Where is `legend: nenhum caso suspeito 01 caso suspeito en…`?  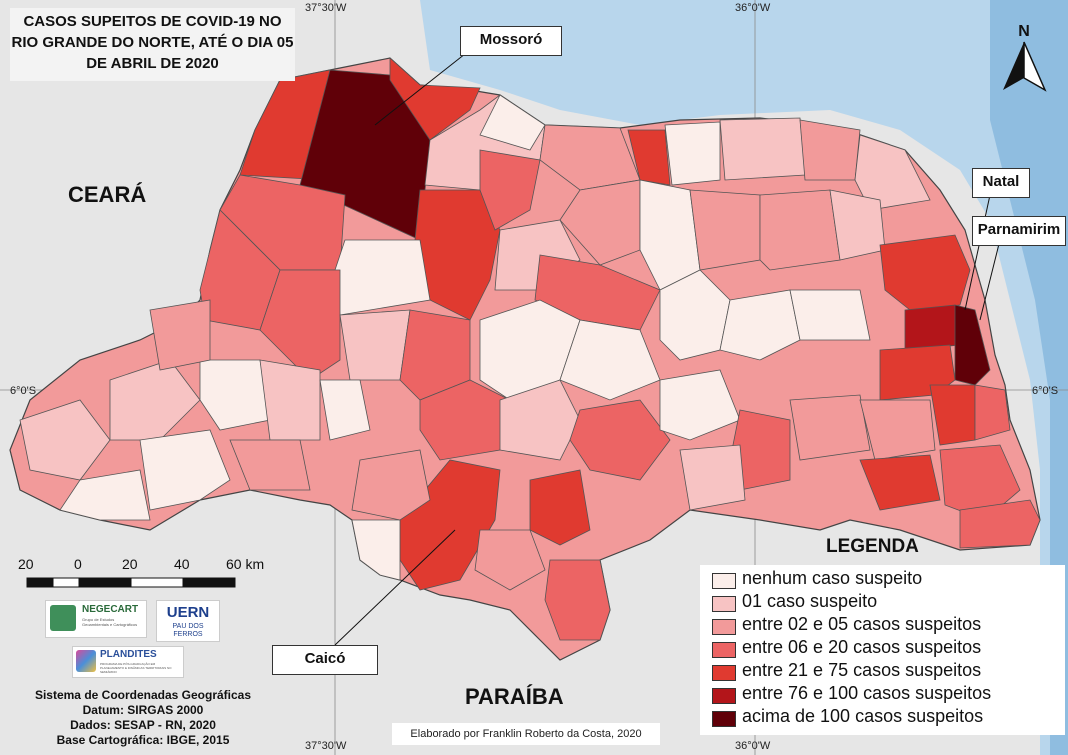 legend: nenhum caso suspeito 01 caso suspeito en… is located at coordinates (882, 650).